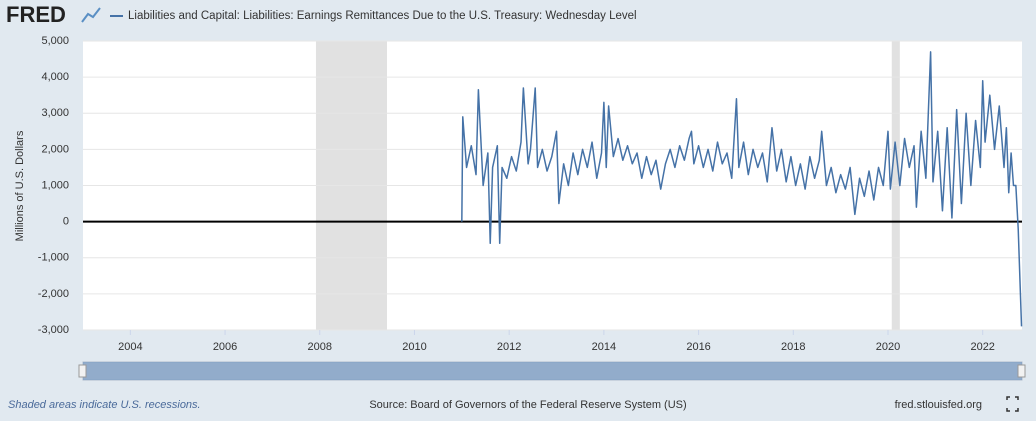  I want to click on y-tick-label: -1,000, so click(53, 258).